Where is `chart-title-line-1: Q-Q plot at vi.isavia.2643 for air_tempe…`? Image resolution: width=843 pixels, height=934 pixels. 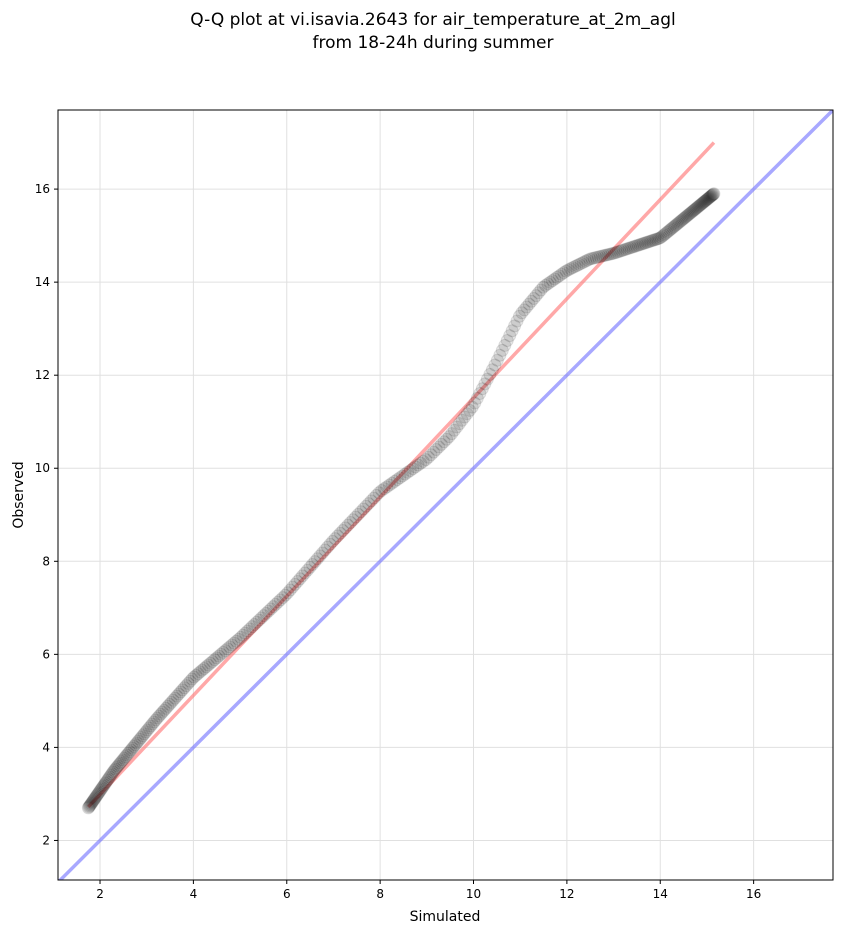 chart-title-line-1: Q-Q plot at vi.isavia.2643 for air_tempe… is located at coordinates (432, 20).